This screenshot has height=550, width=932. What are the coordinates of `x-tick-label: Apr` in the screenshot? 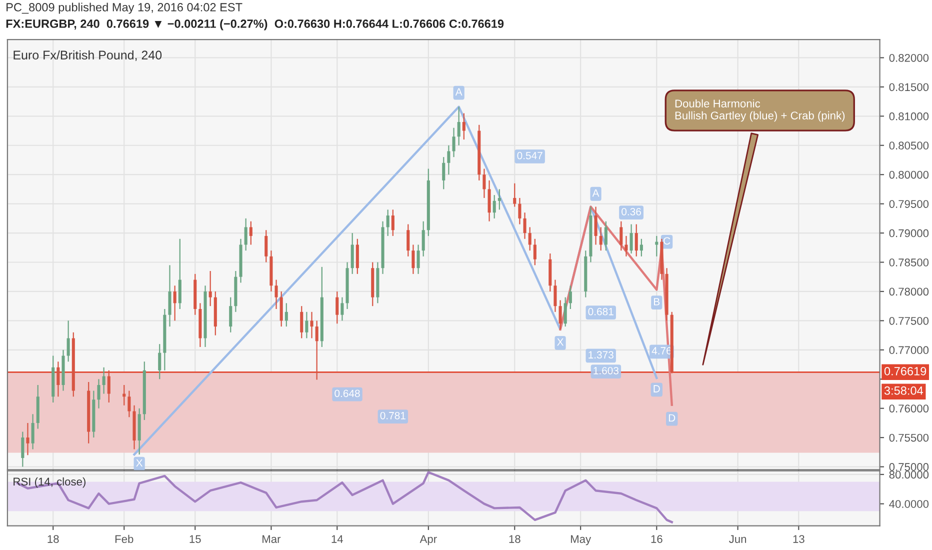 It's located at (428, 540).